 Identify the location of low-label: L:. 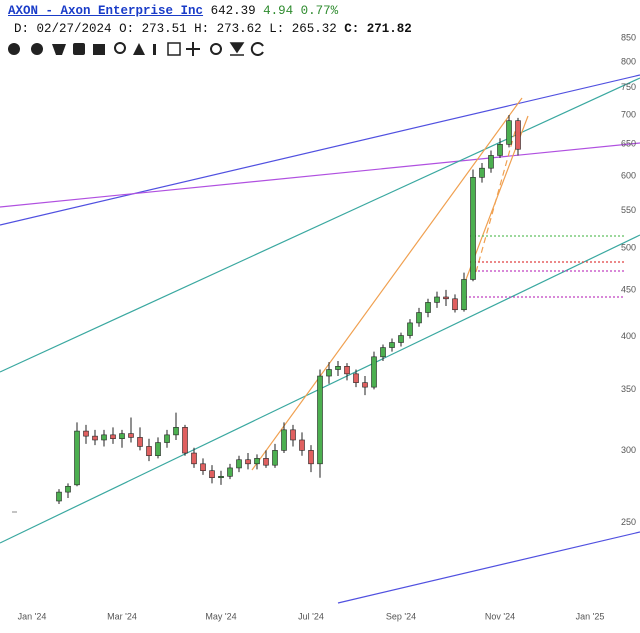
(277, 29).